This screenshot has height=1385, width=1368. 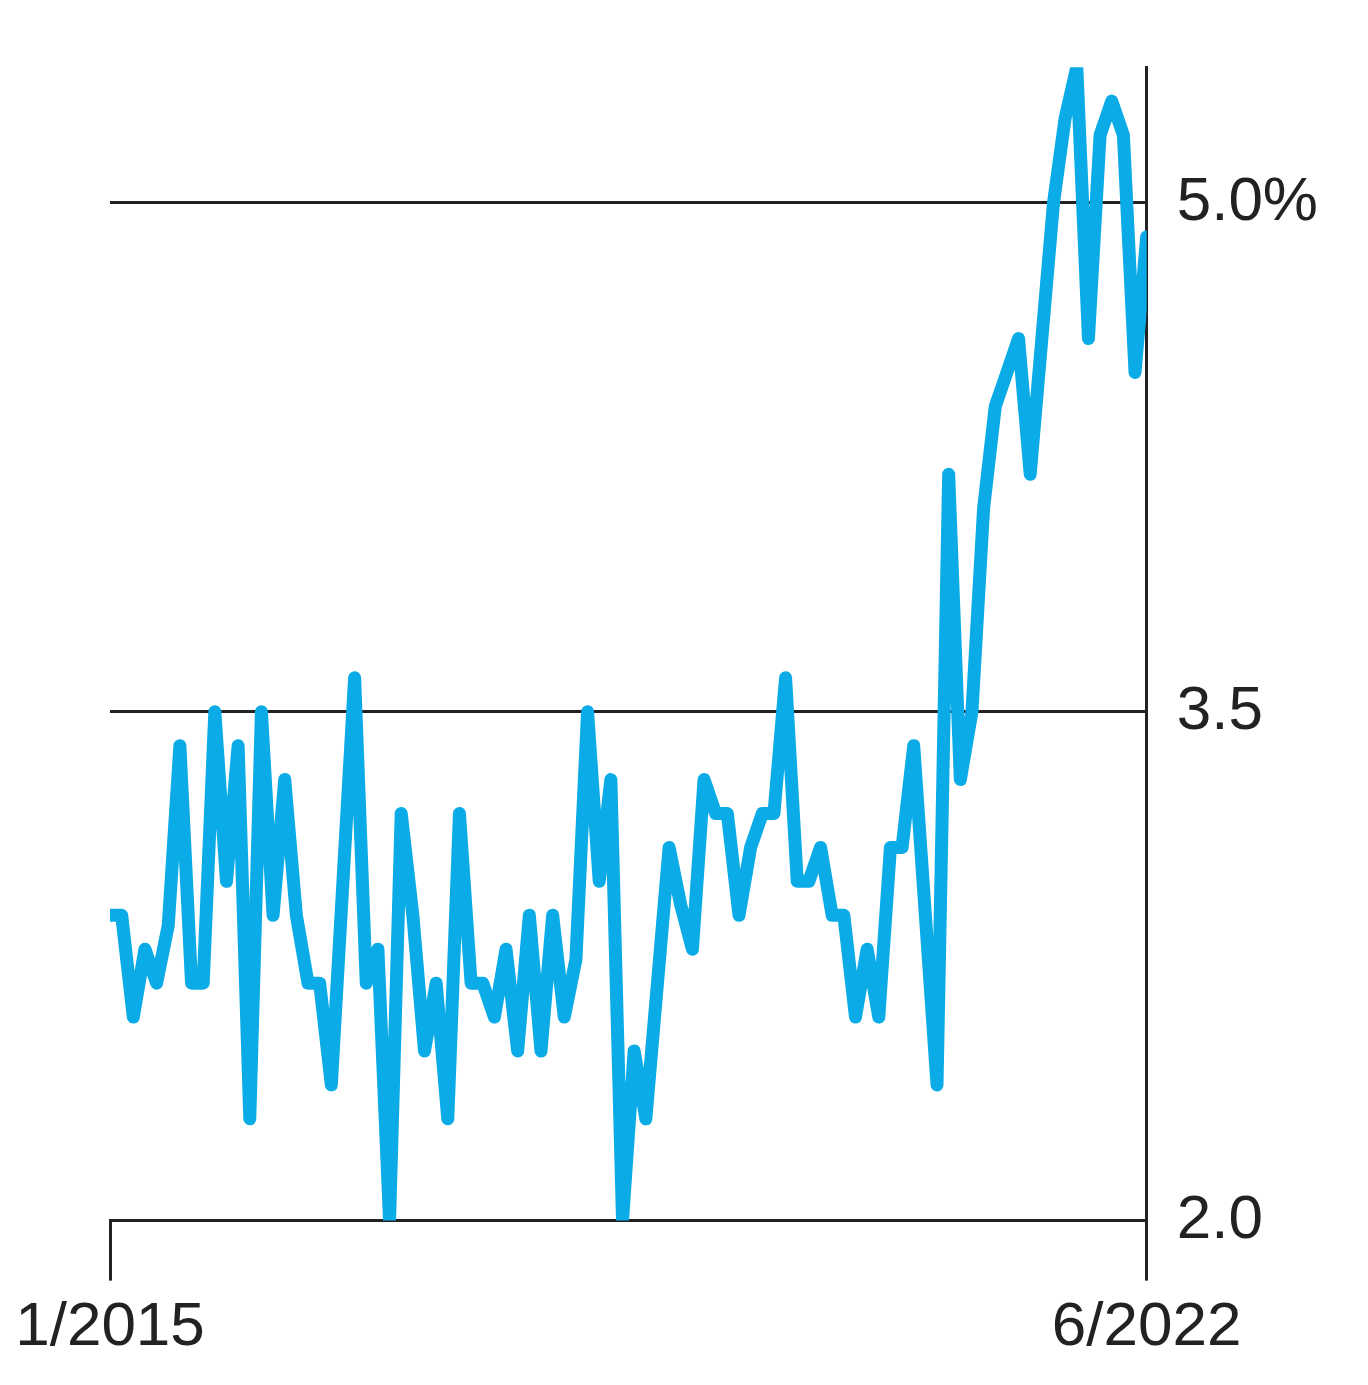 What do you see at coordinates (1146, 1323) in the screenshot?
I see `x-tick-label: 6/2022` at bounding box center [1146, 1323].